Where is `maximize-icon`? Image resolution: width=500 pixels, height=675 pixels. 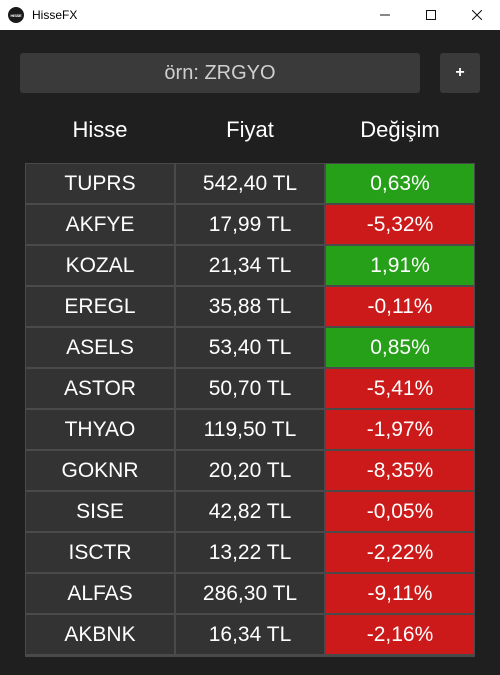
maximize-icon is located at coordinates (431, 15).